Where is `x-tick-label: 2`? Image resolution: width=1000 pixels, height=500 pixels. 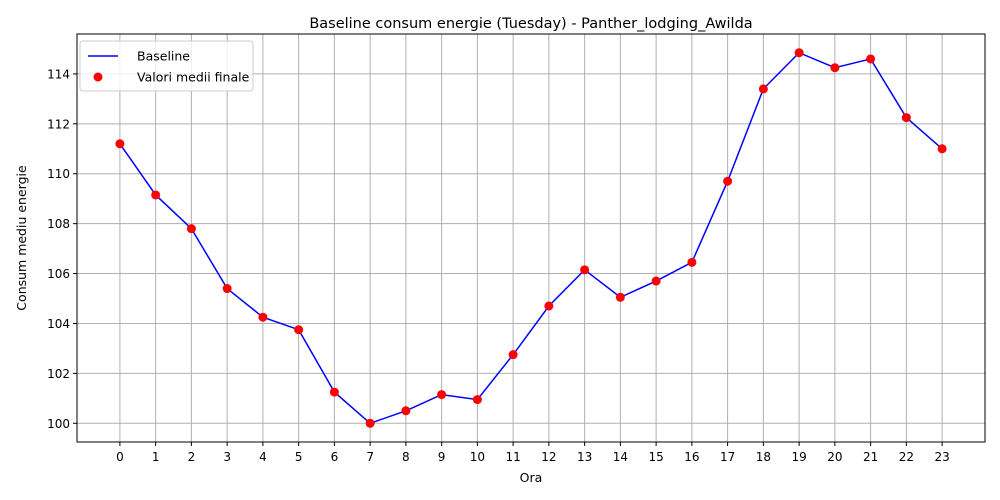
x-tick-label: 2 is located at coordinates (192, 457).